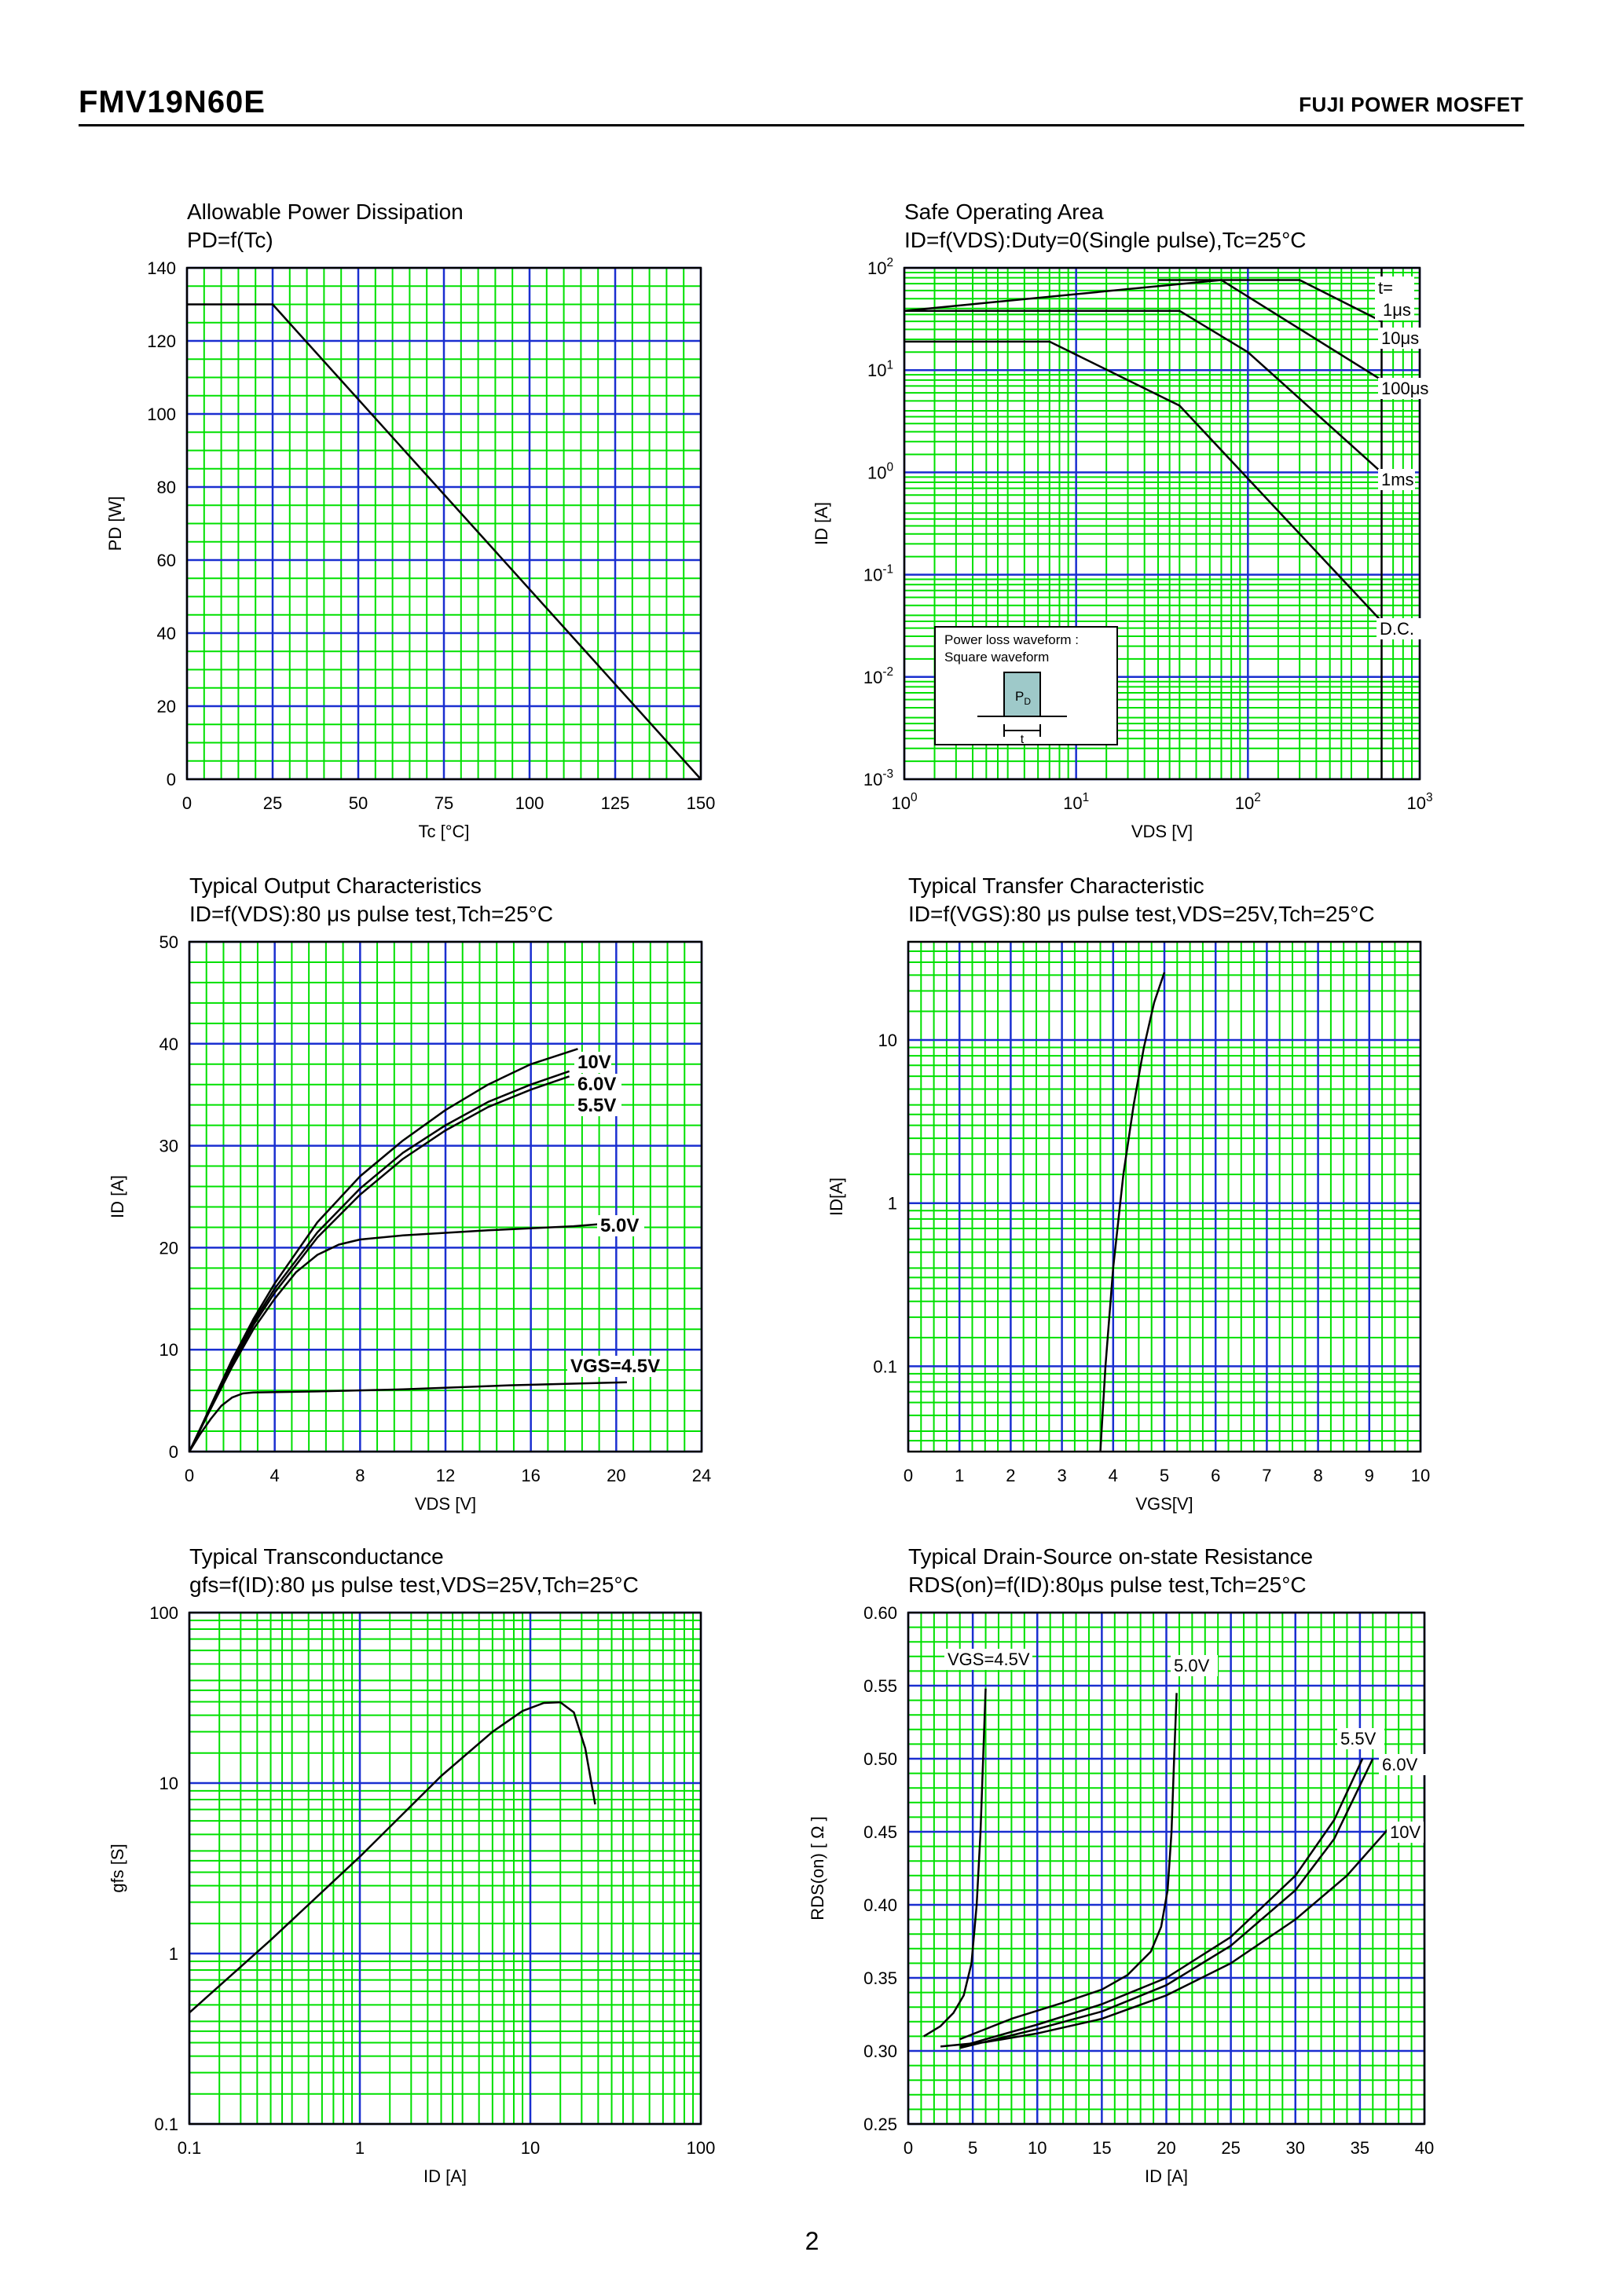 This screenshot has height=2296, width=1624. I want to click on y-axis-label: gfs [S], so click(117, 1868).